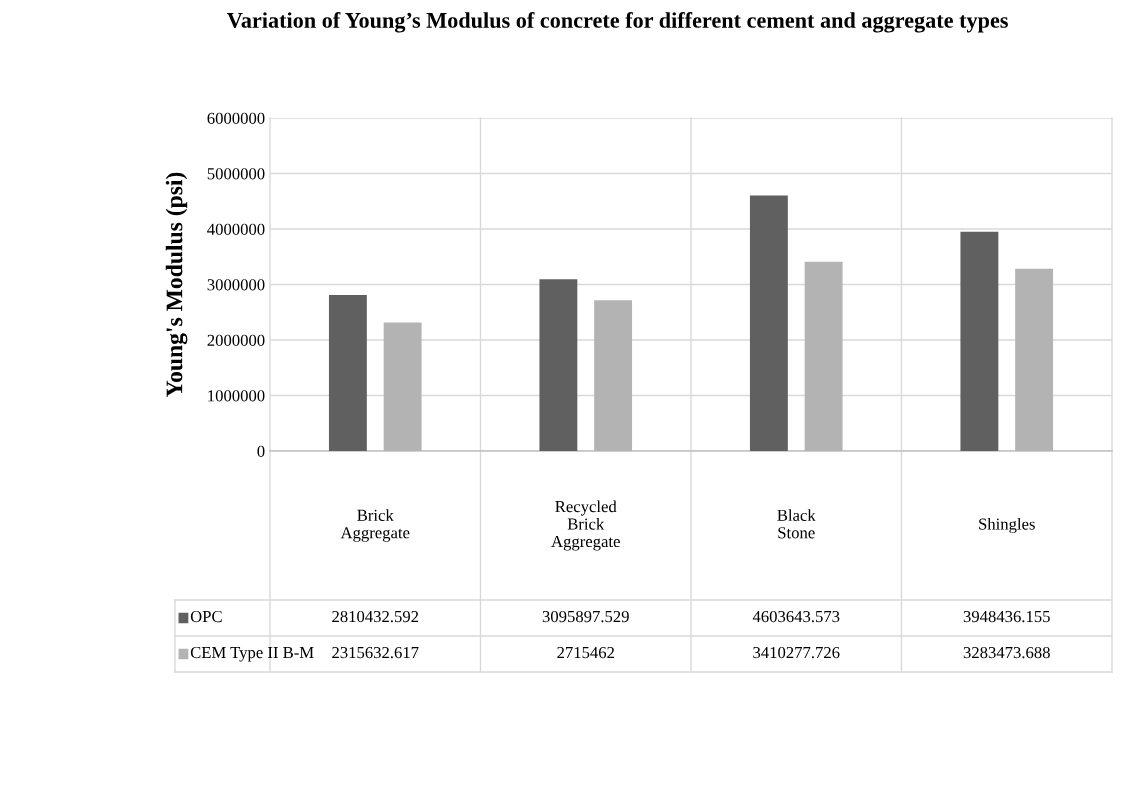 The width and height of the screenshot is (1123, 809). What do you see at coordinates (1006, 652) in the screenshot?
I see `data-label: 3283473.688` at bounding box center [1006, 652].